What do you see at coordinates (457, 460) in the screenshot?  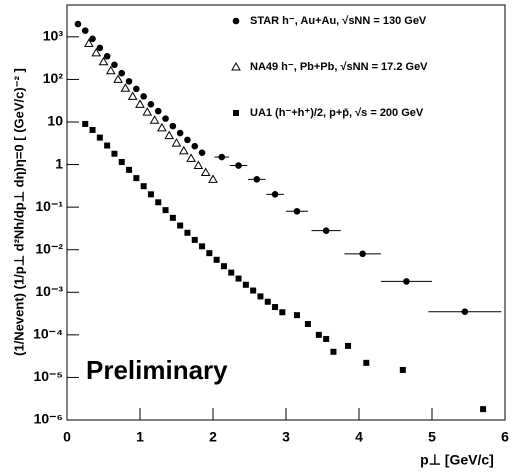 I see `x-axis-label: p⊥ [GeV/c]` at bounding box center [457, 460].